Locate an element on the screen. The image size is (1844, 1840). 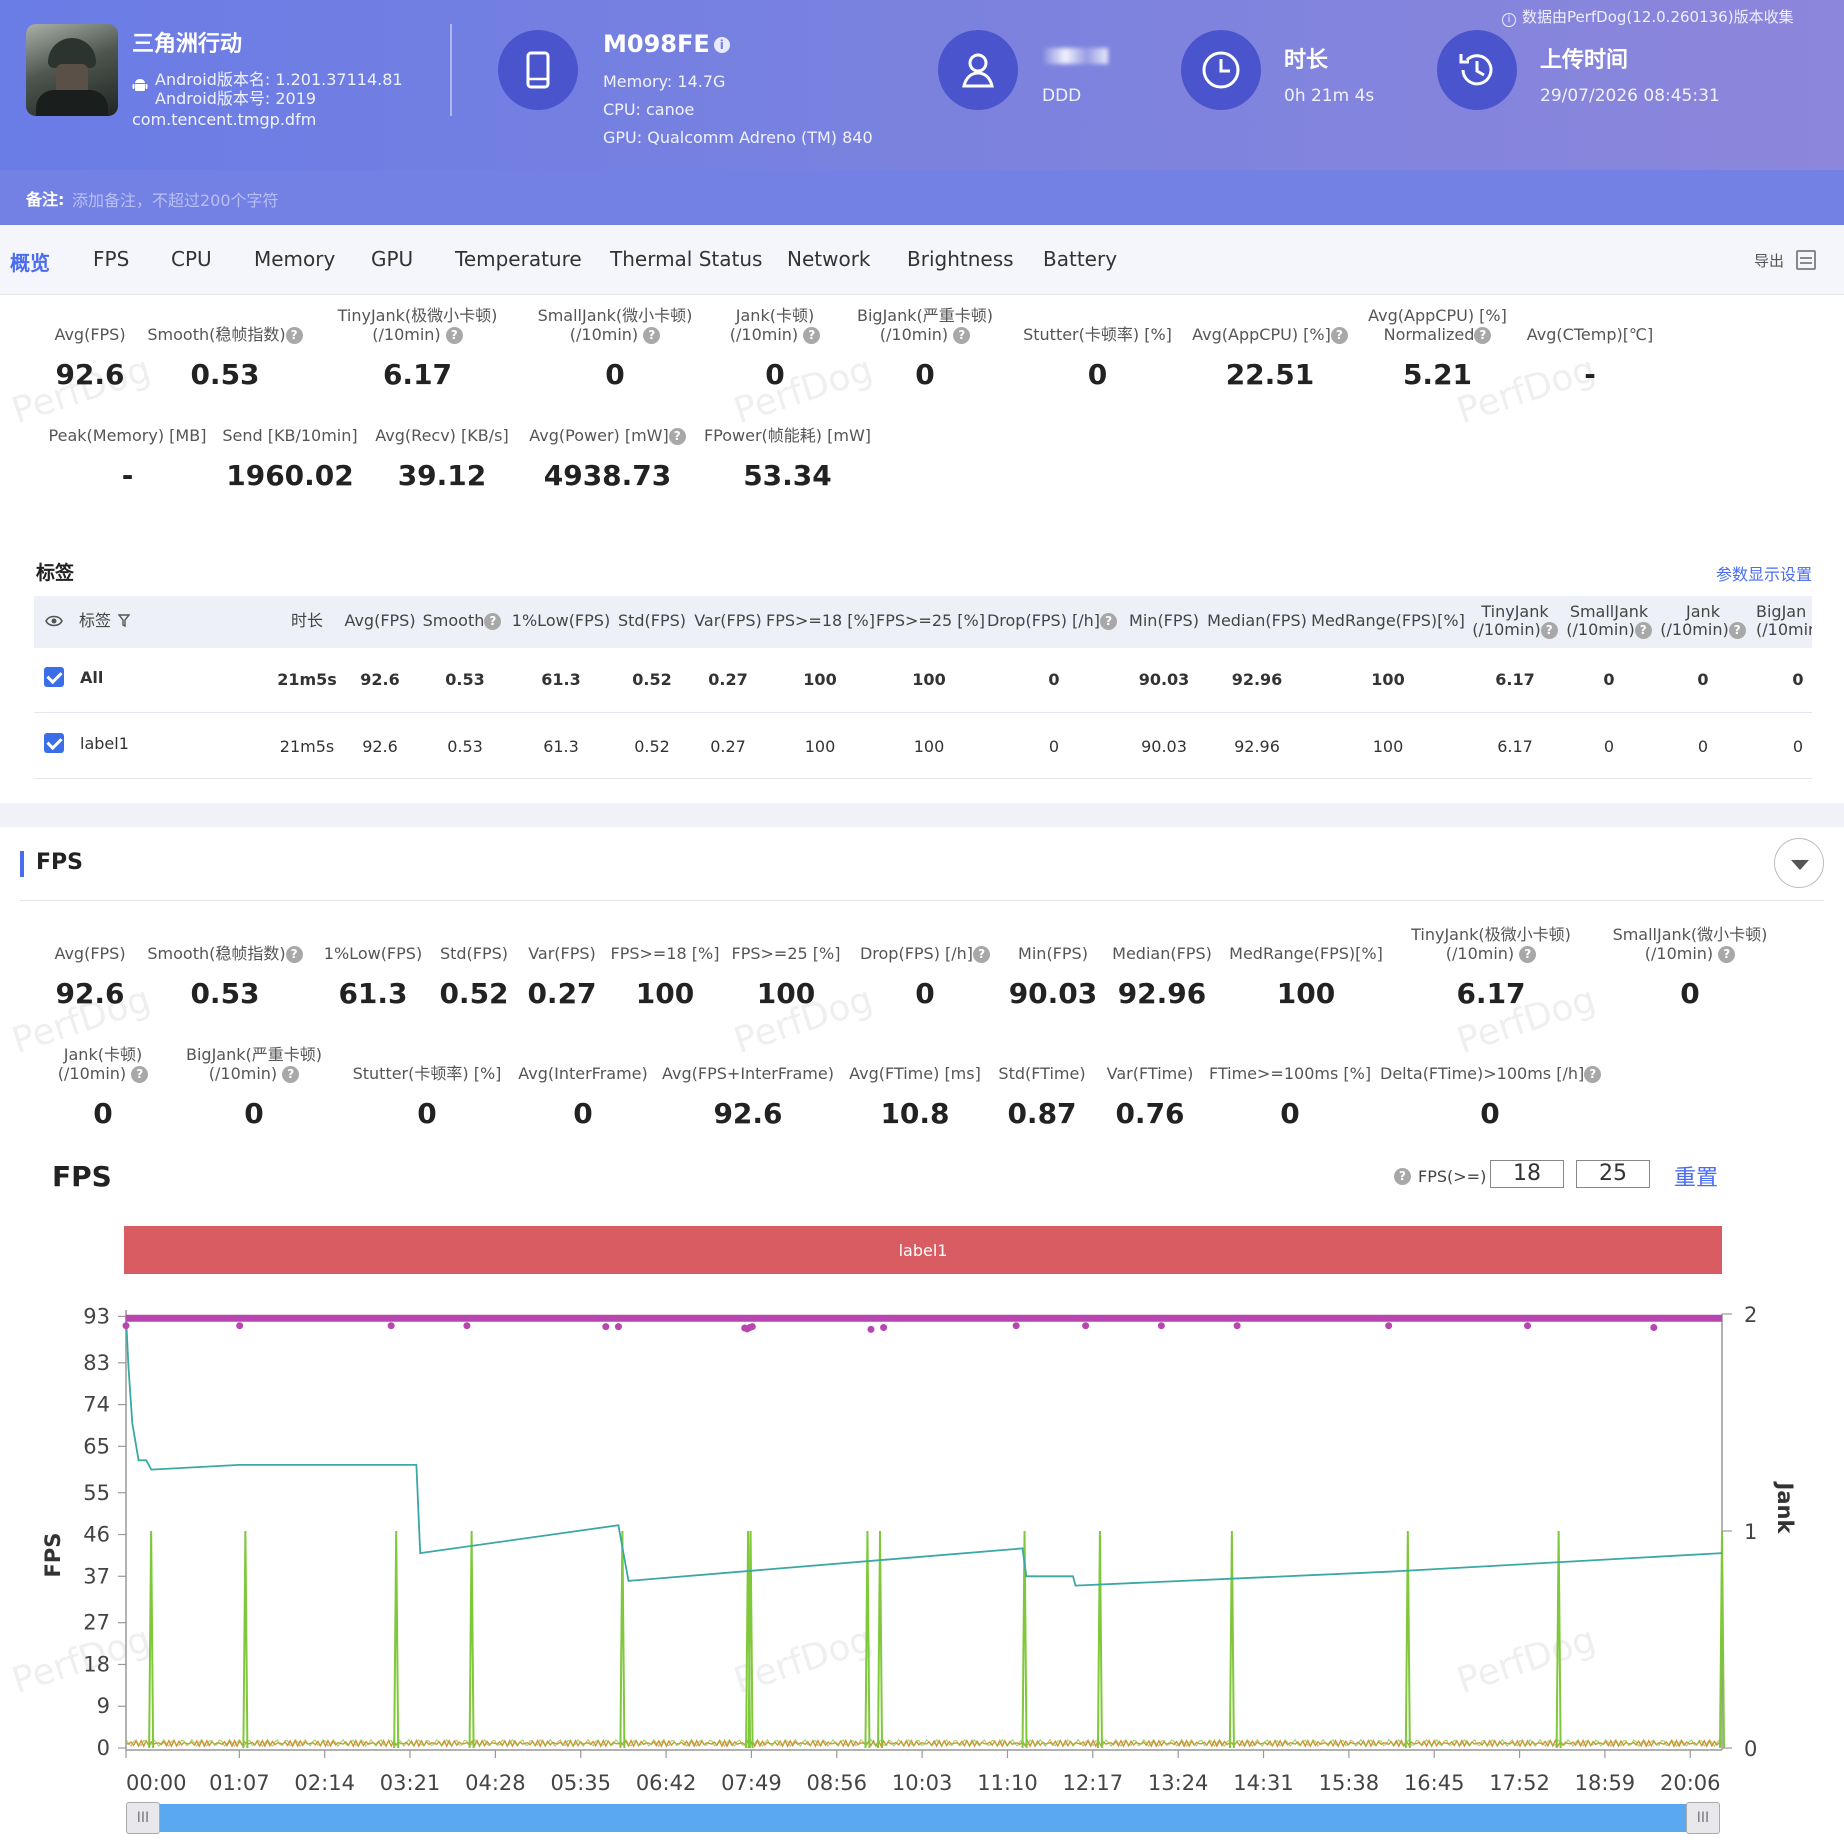
fps-metric-var: Var(FPS) 0.27 is located at coordinates (562, 977).